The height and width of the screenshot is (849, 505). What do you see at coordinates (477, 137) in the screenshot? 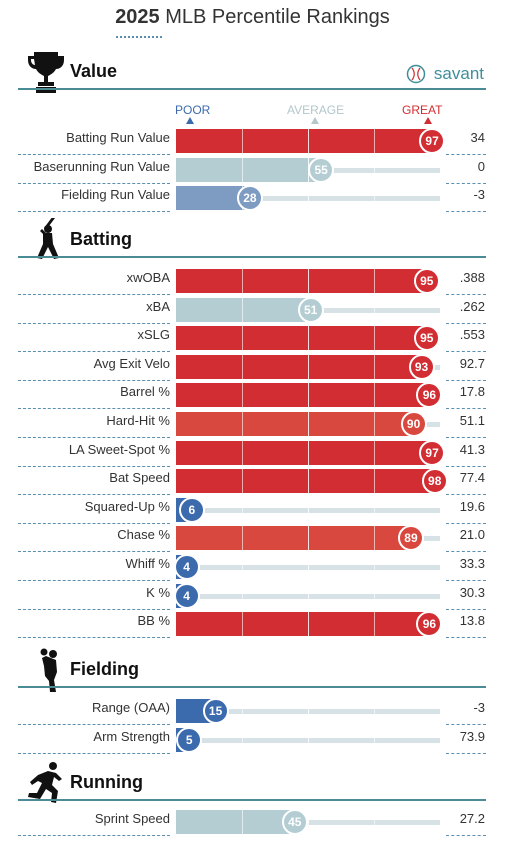
I see `metric-value: 34` at bounding box center [477, 137].